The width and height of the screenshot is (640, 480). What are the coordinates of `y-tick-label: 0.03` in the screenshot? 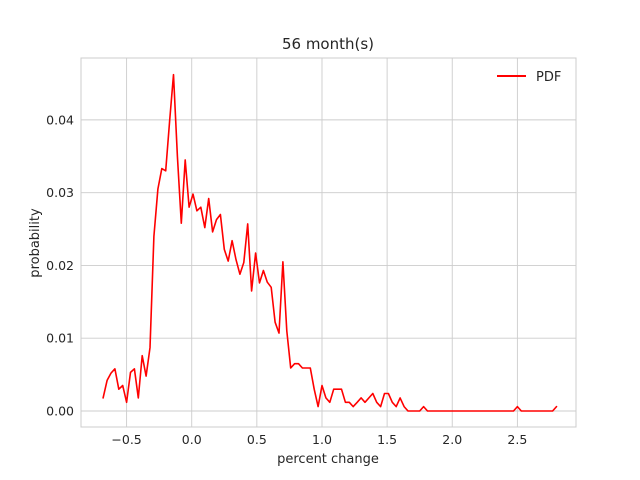 It's located at (60, 192).